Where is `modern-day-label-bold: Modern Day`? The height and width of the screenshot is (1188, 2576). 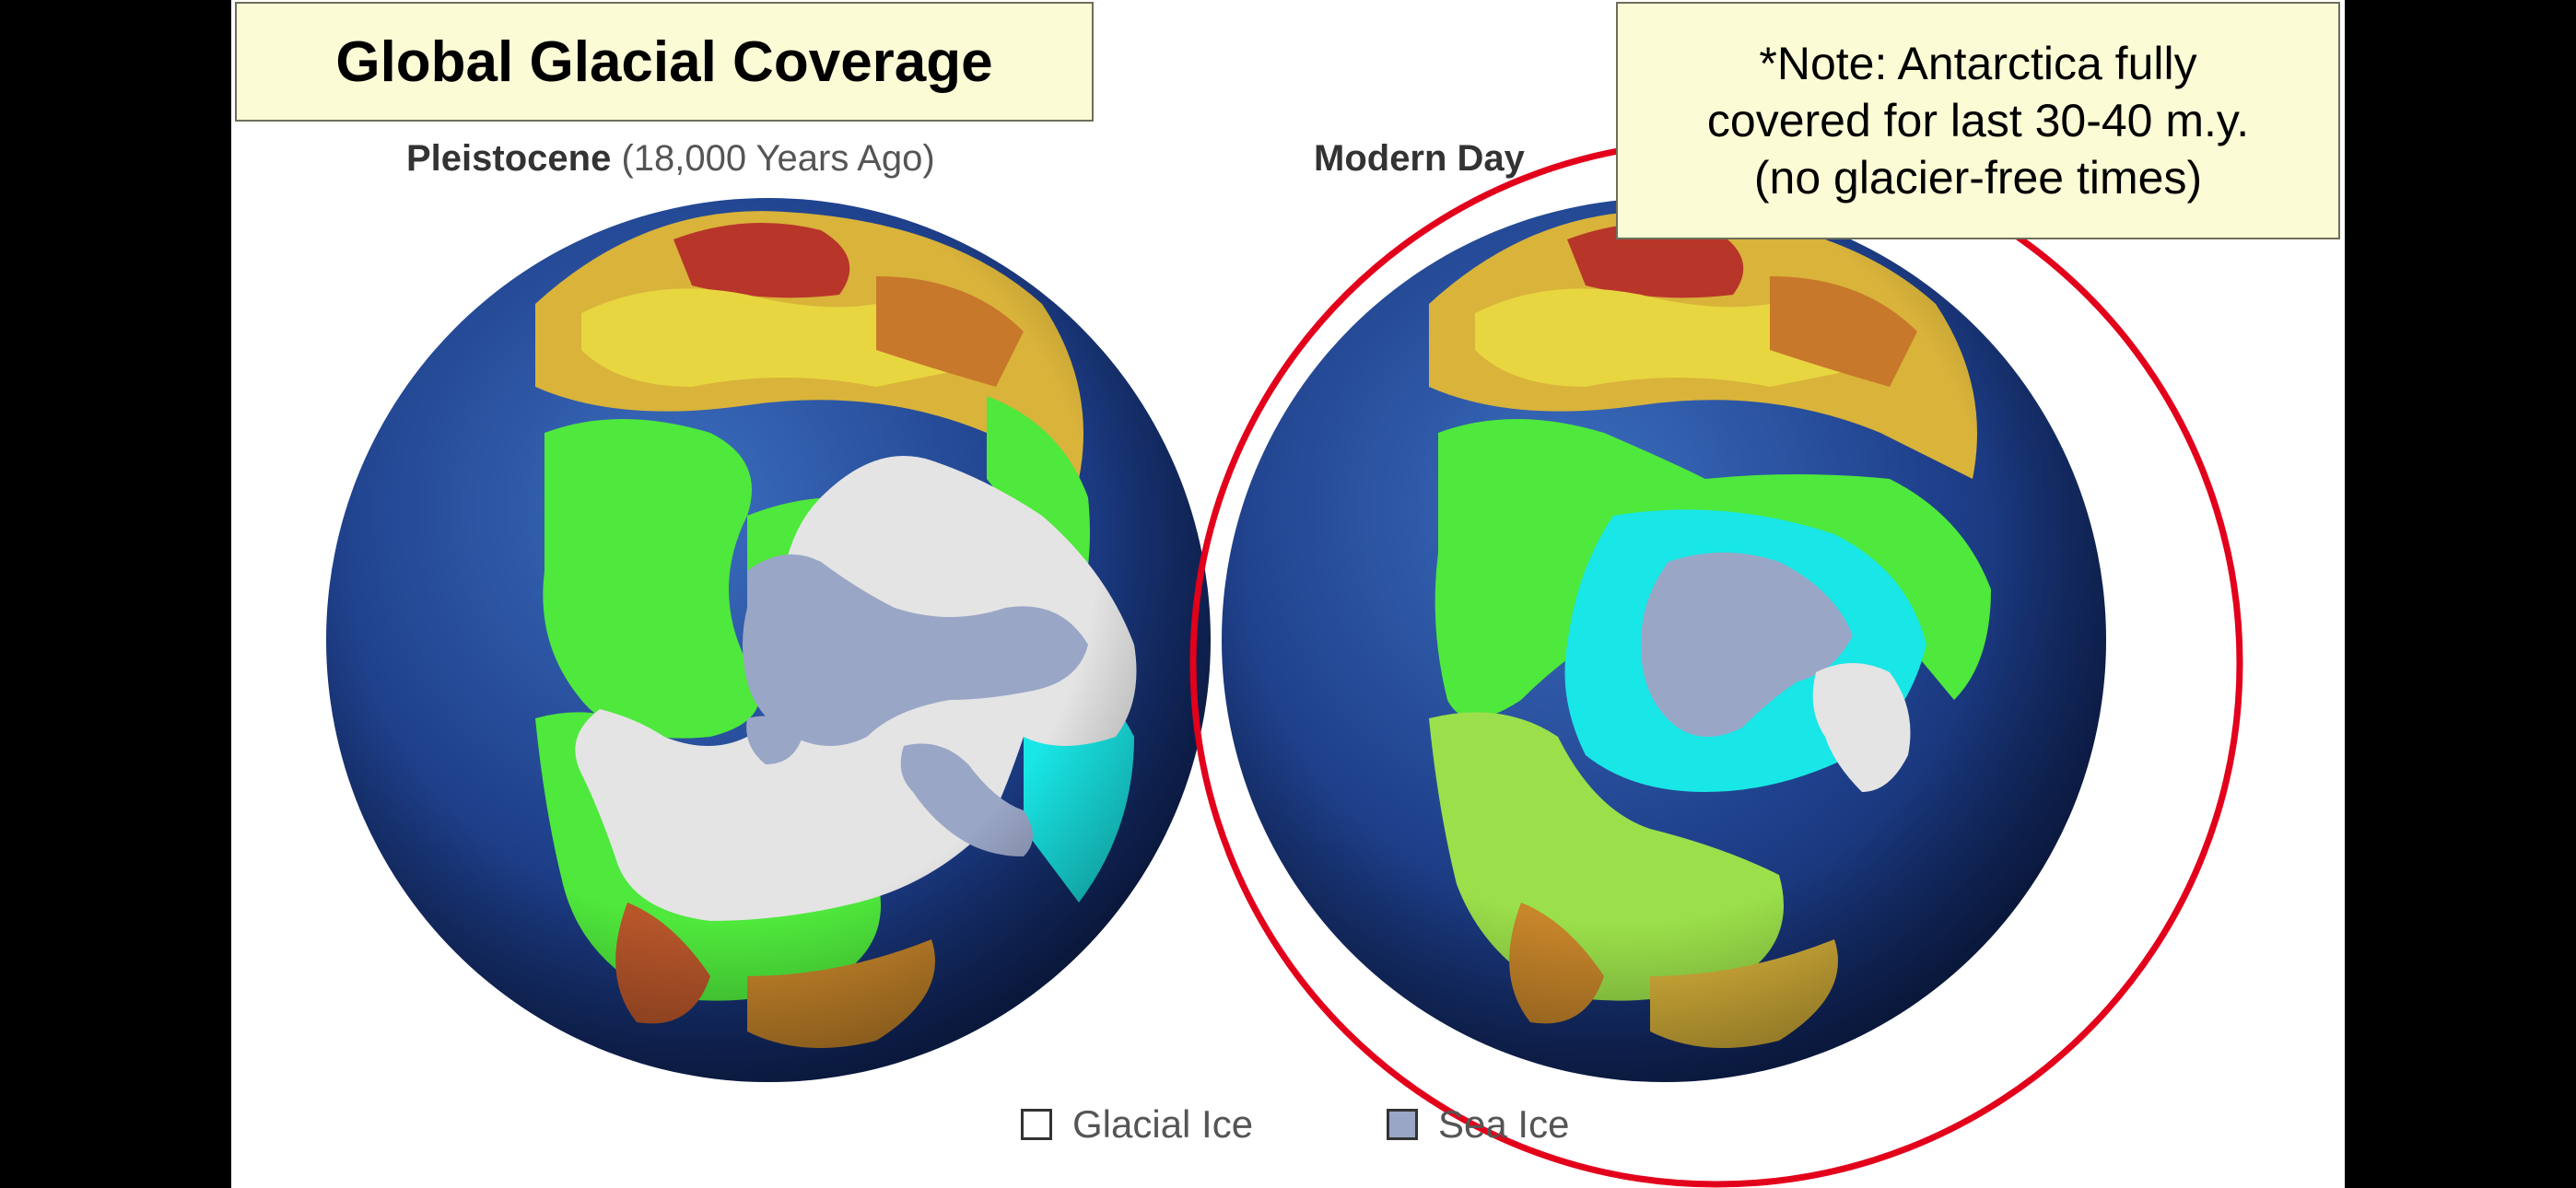
modern-day-label-bold: Modern Day is located at coordinates (1419, 158).